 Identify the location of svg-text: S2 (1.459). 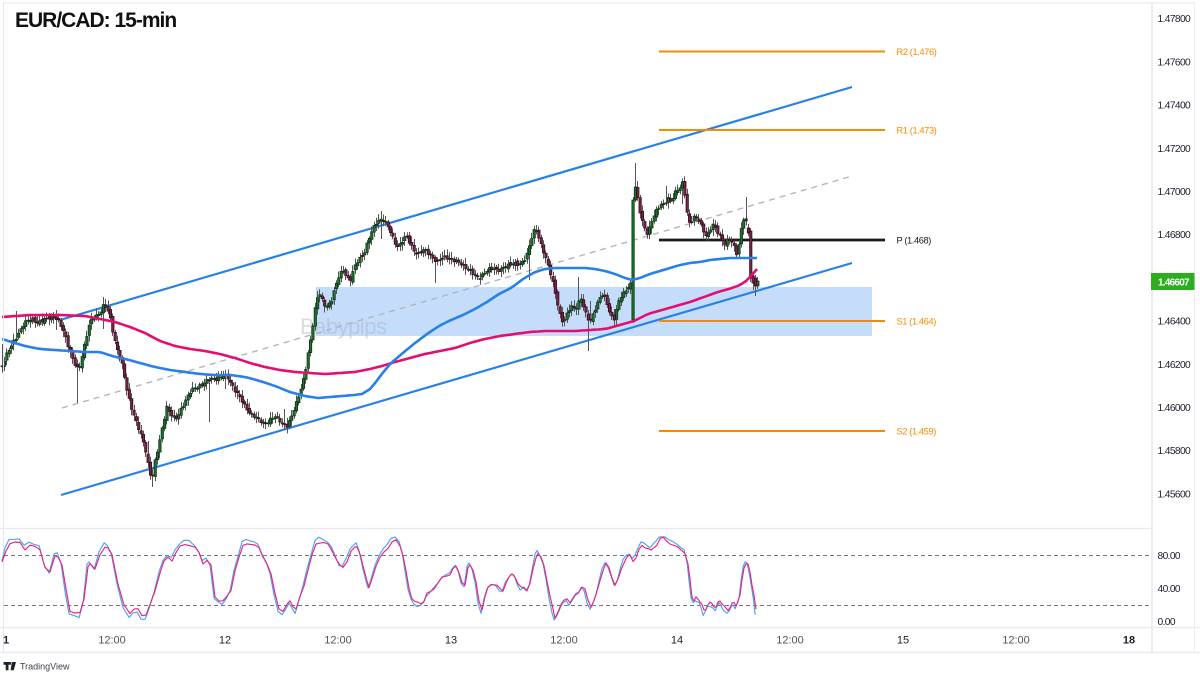
(917, 431).